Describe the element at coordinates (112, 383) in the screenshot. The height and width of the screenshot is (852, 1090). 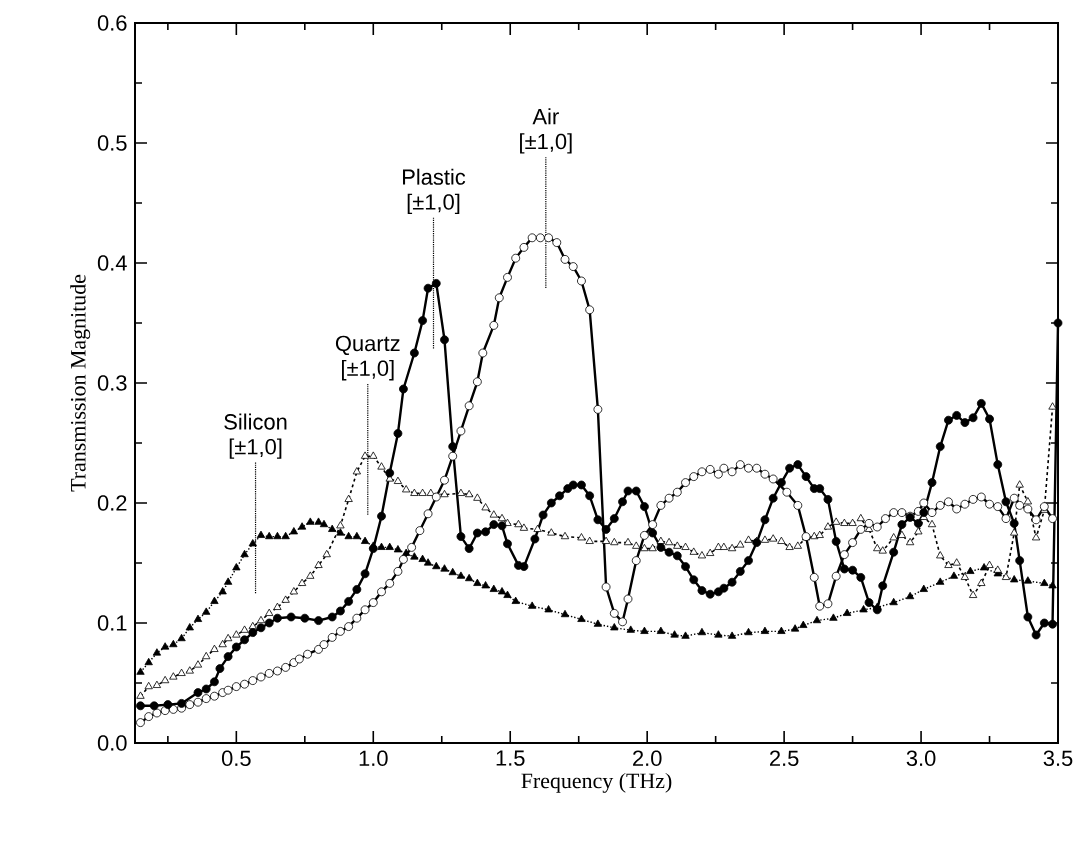
I see `y-tick-label: 0.3` at that location.